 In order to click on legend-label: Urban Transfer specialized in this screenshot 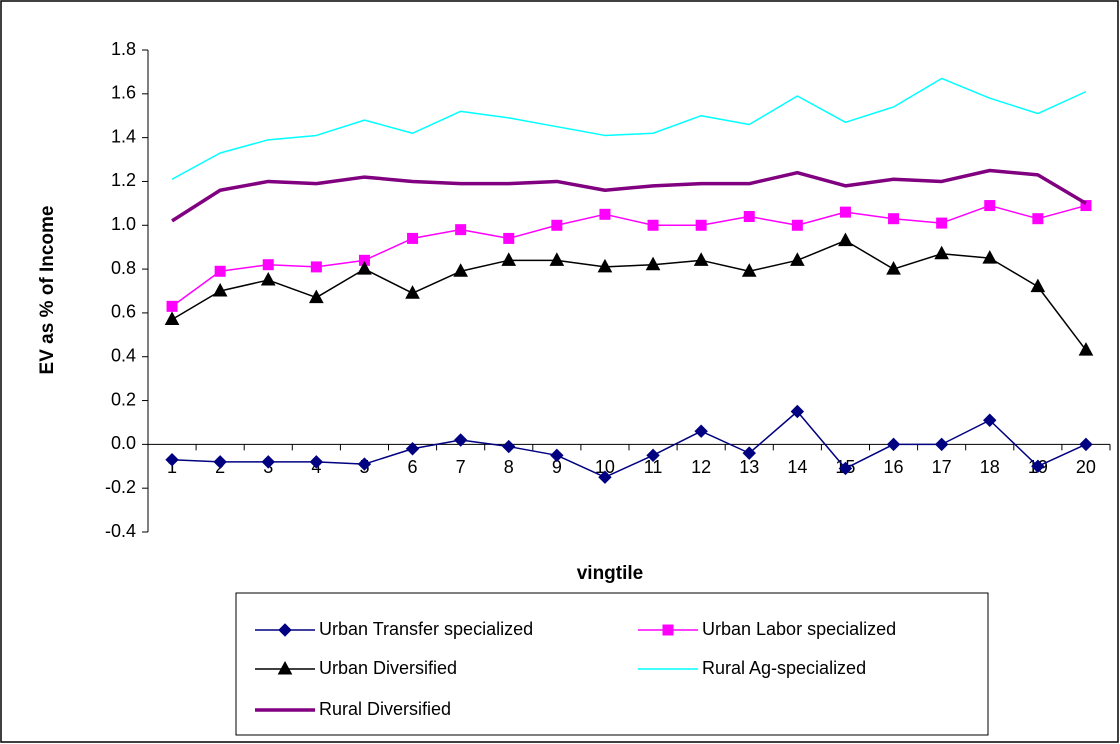, I will do `click(426, 629)`.